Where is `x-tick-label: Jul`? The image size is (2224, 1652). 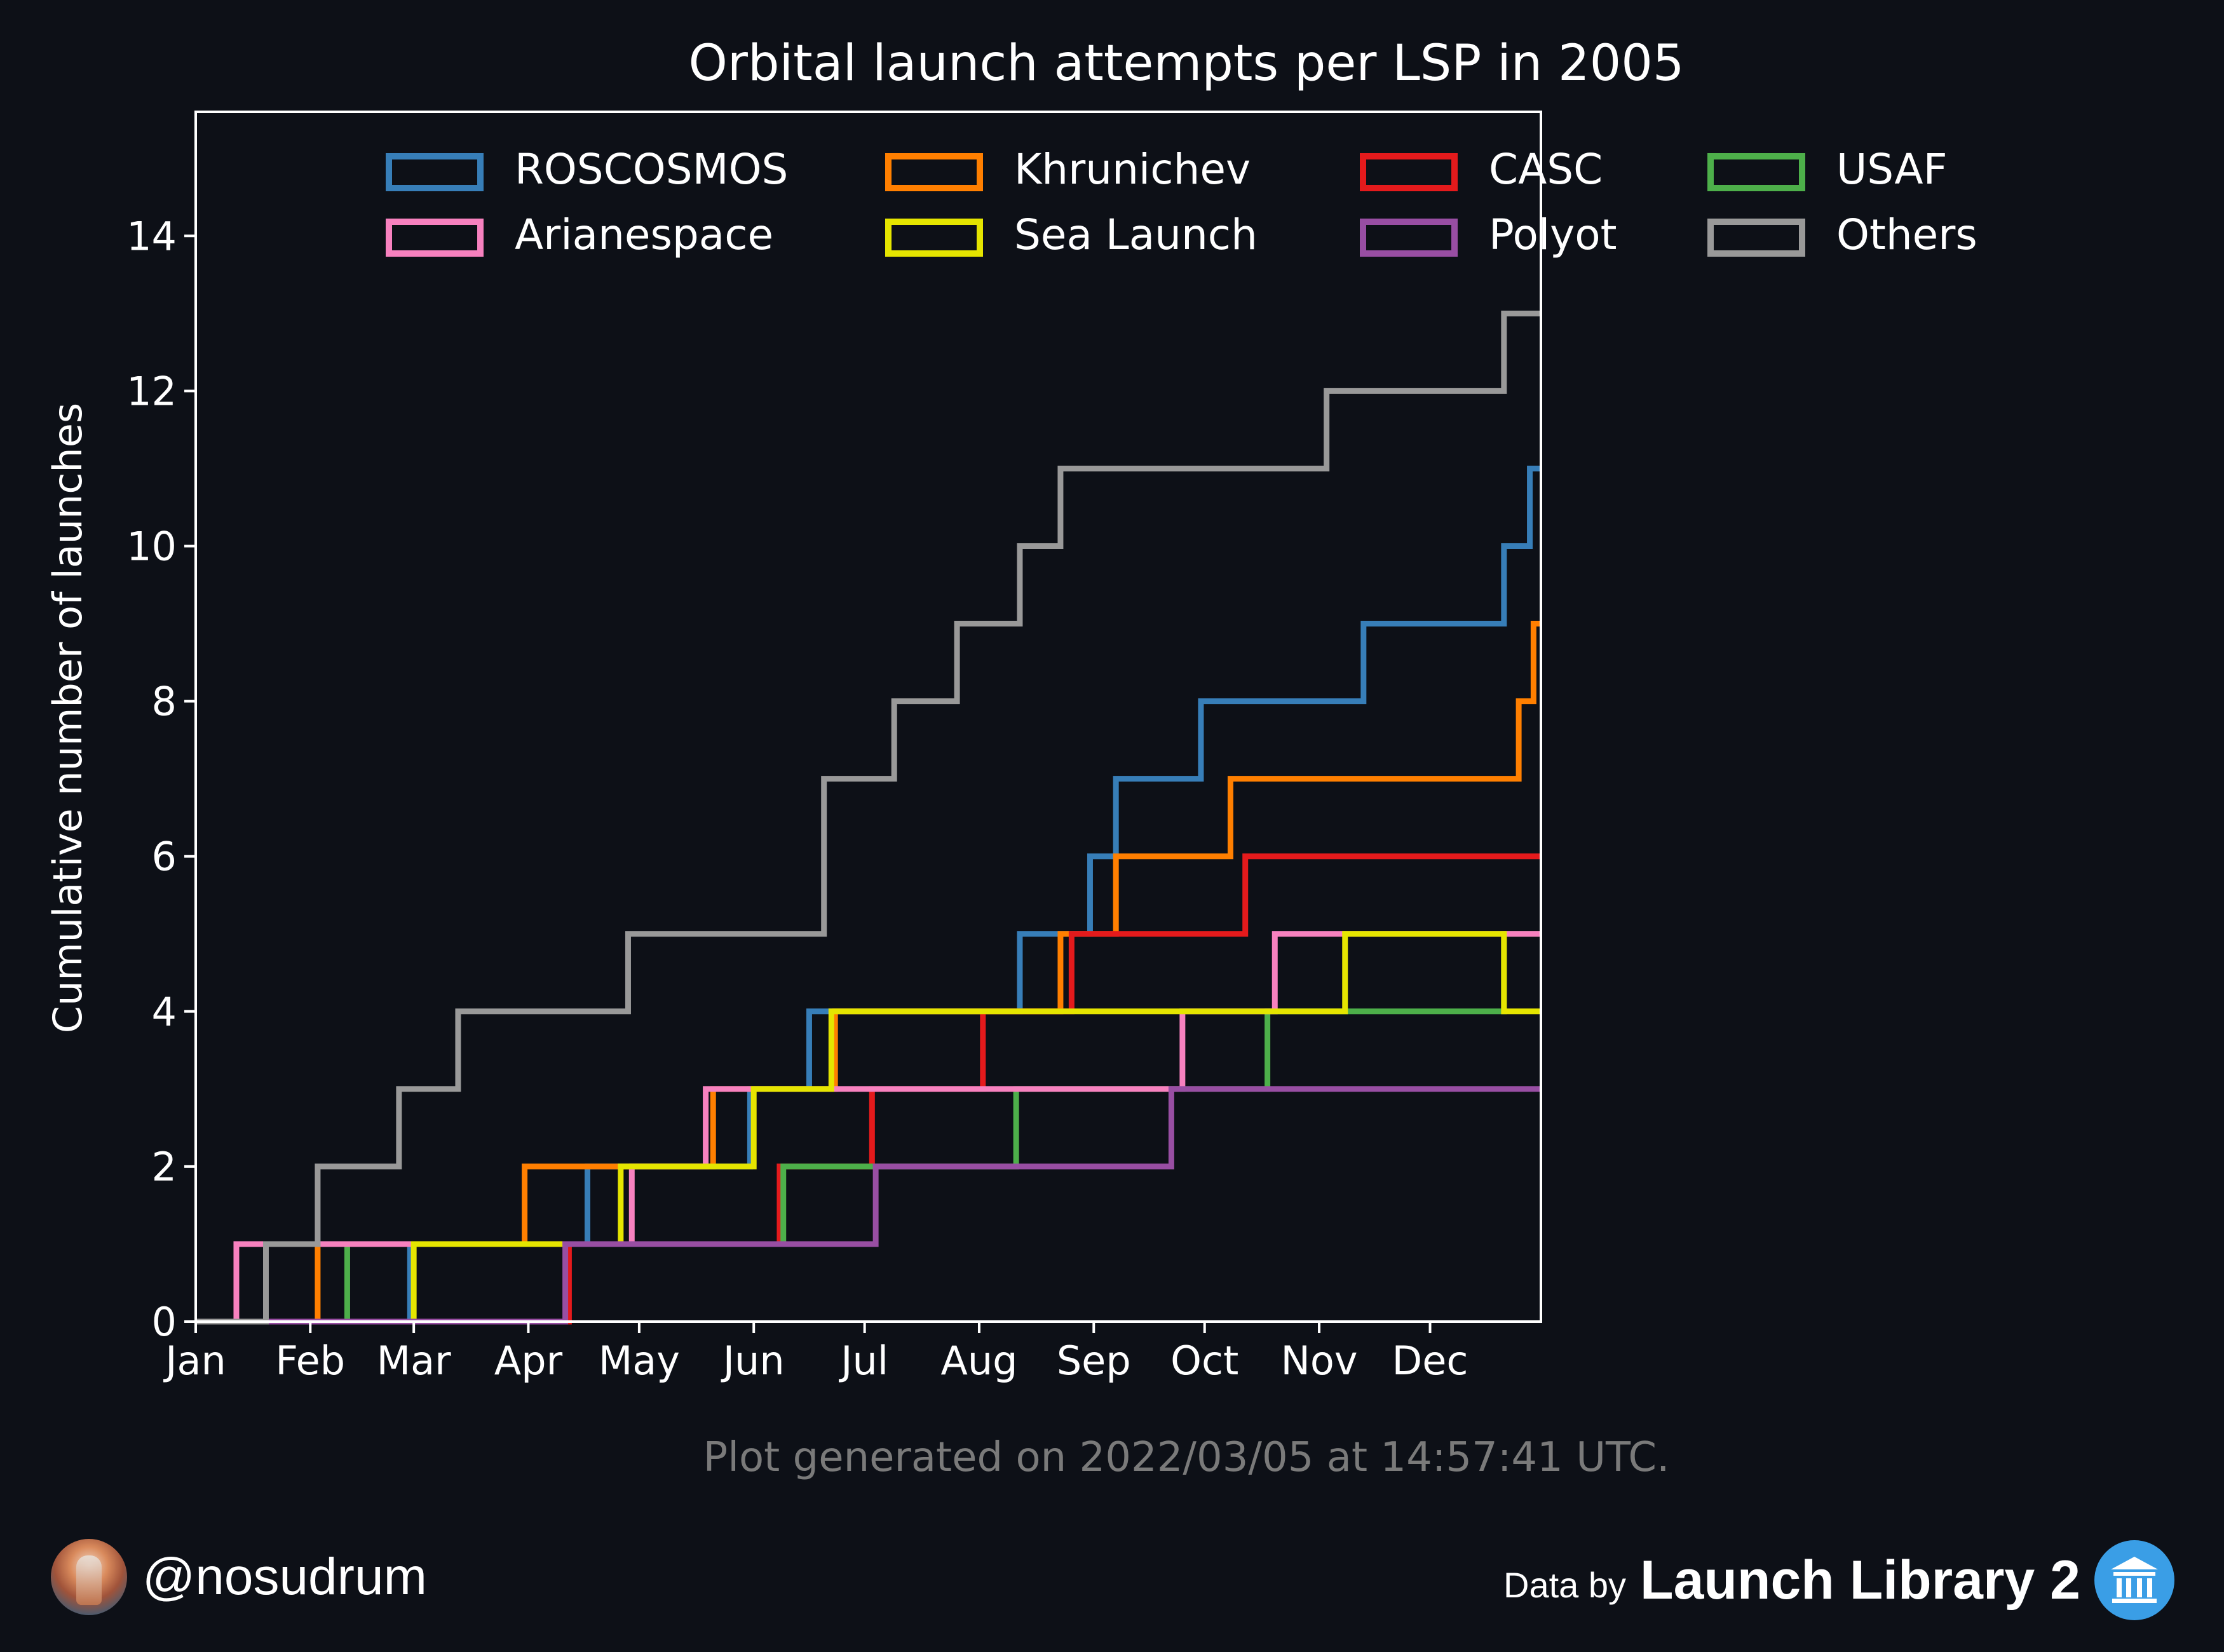
x-tick-label: Jul is located at coordinates (863, 1360).